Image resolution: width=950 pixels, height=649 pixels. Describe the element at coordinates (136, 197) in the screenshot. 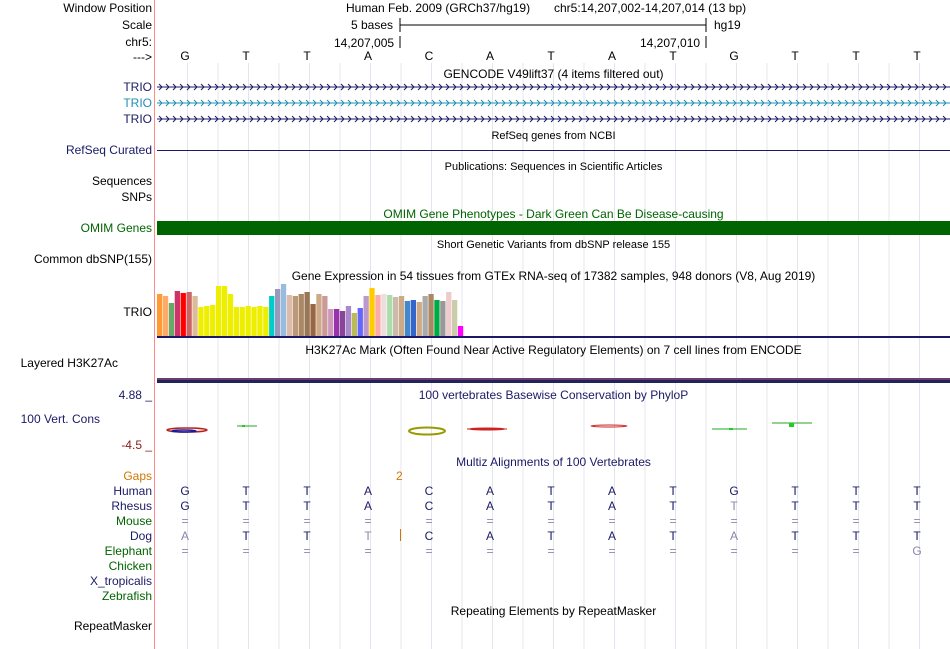

I see `snps-label: SNPs` at that location.